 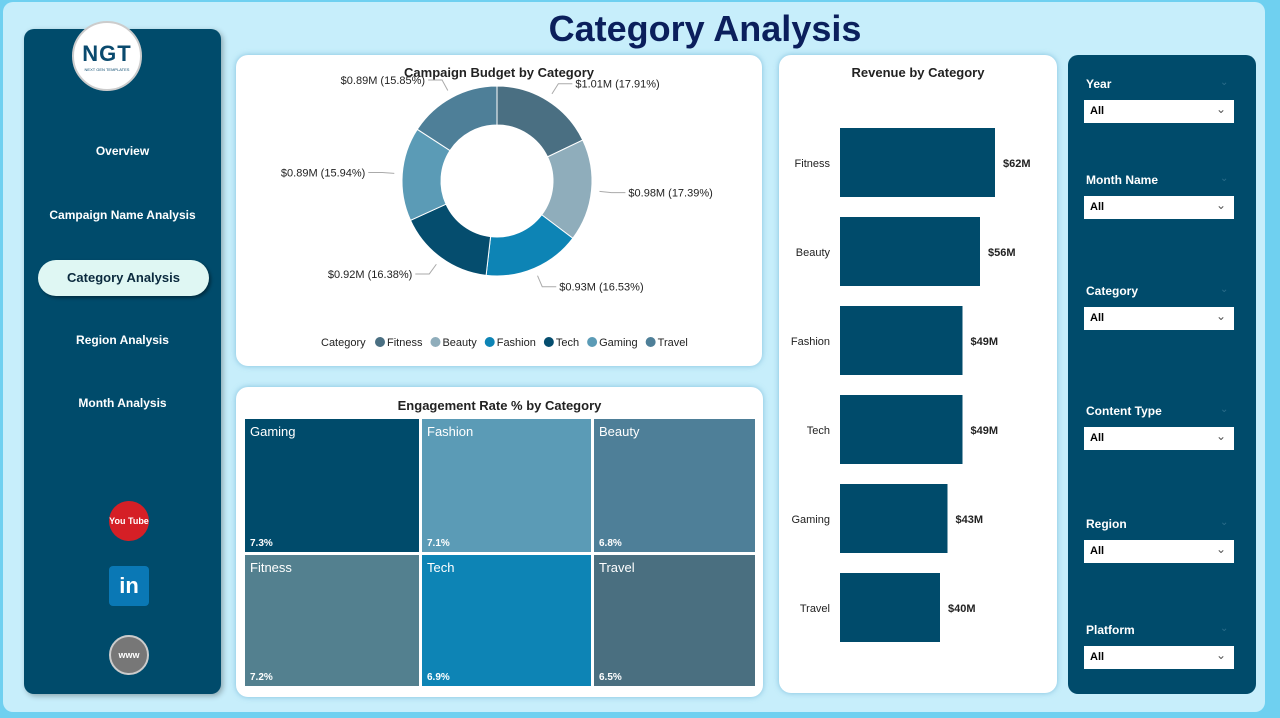 What do you see at coordinates (910, 251) in the screenshot?
I see `bar-beauty` at bounding box center [910, 251].